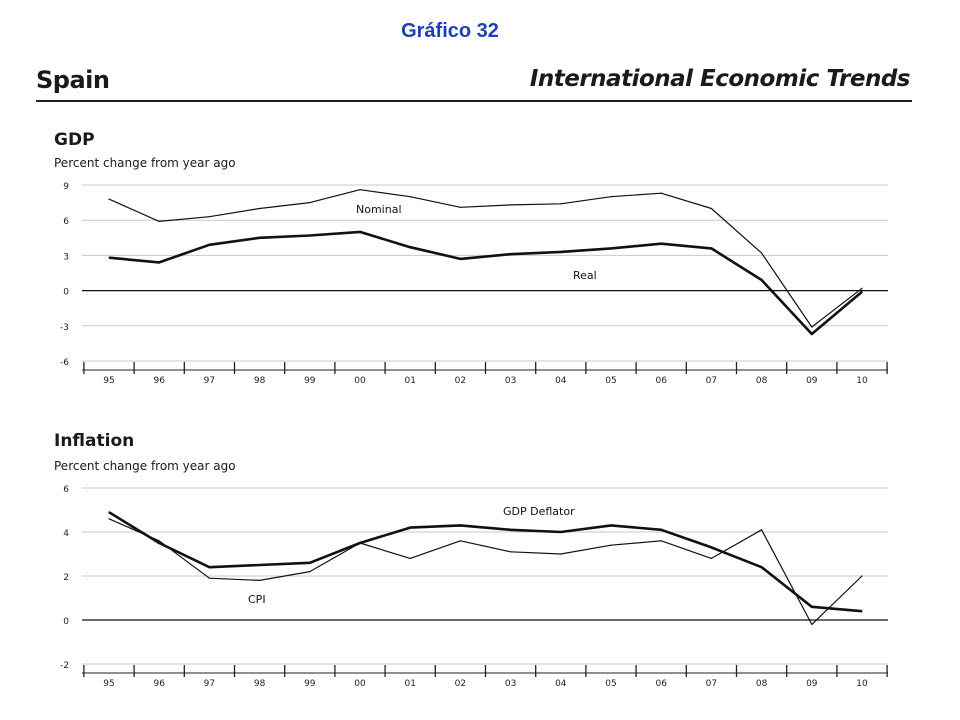 This screenshot has height=720, width=960. I want to click on gdp-x-tick-label: 10, so click(862, 381).